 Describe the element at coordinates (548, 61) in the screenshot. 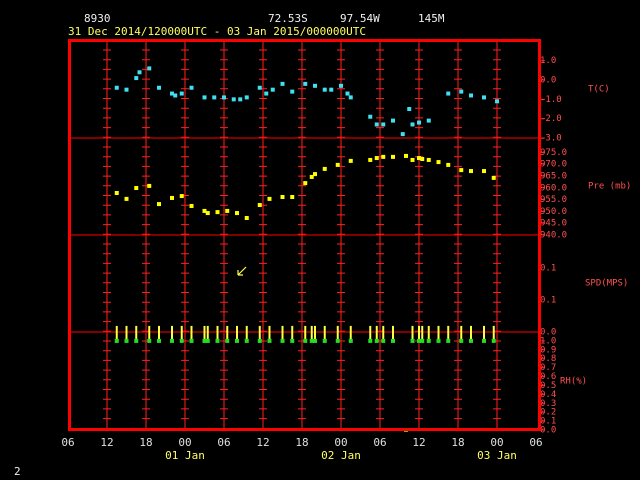

I see `y-tick-label: 1.0` at that location.